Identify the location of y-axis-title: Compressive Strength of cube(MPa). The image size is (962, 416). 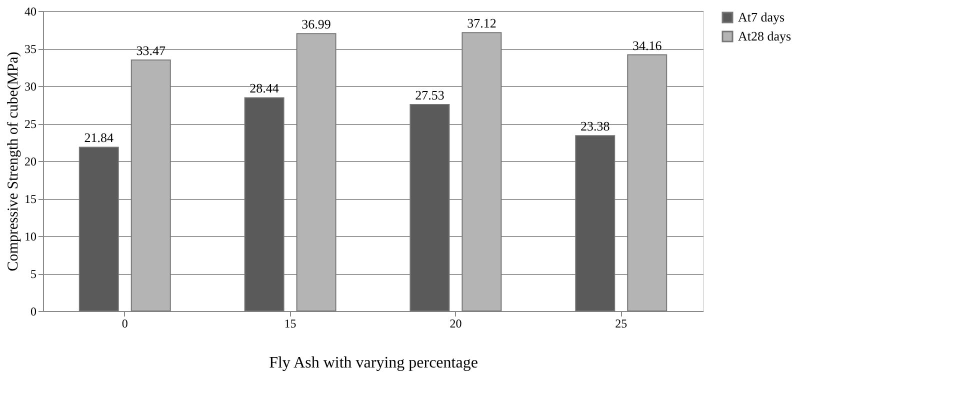
(14, 162).